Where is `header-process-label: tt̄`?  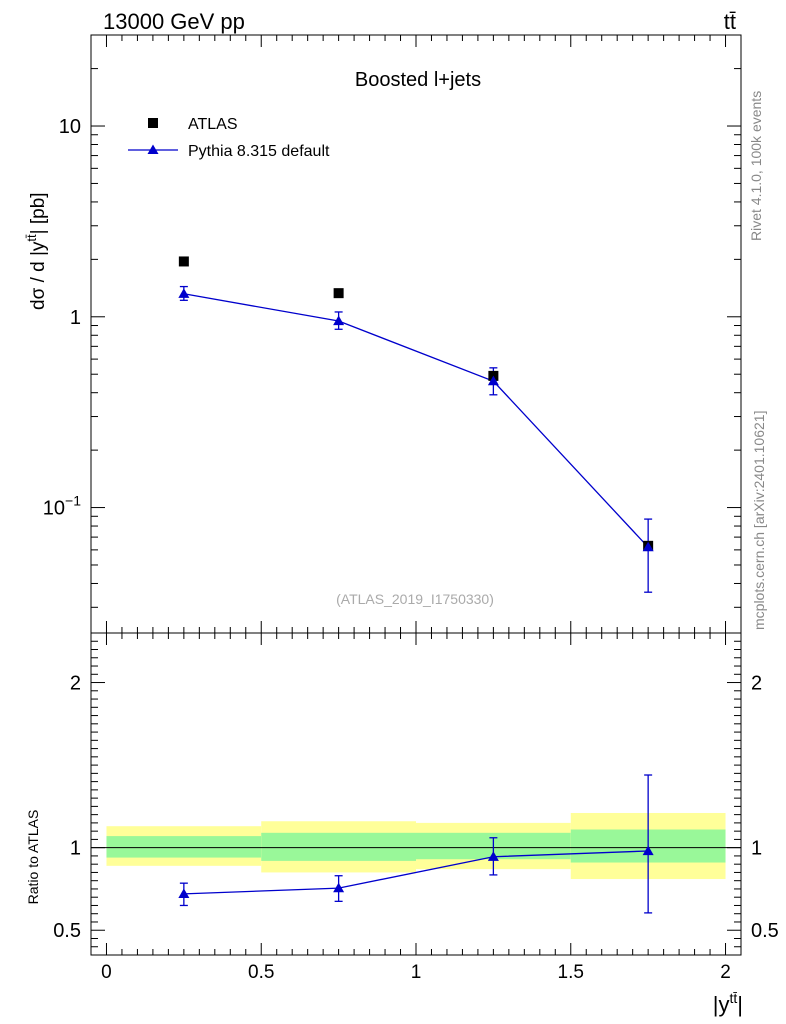
header-process-label: tt̄ is located at coordinates (730, 21).